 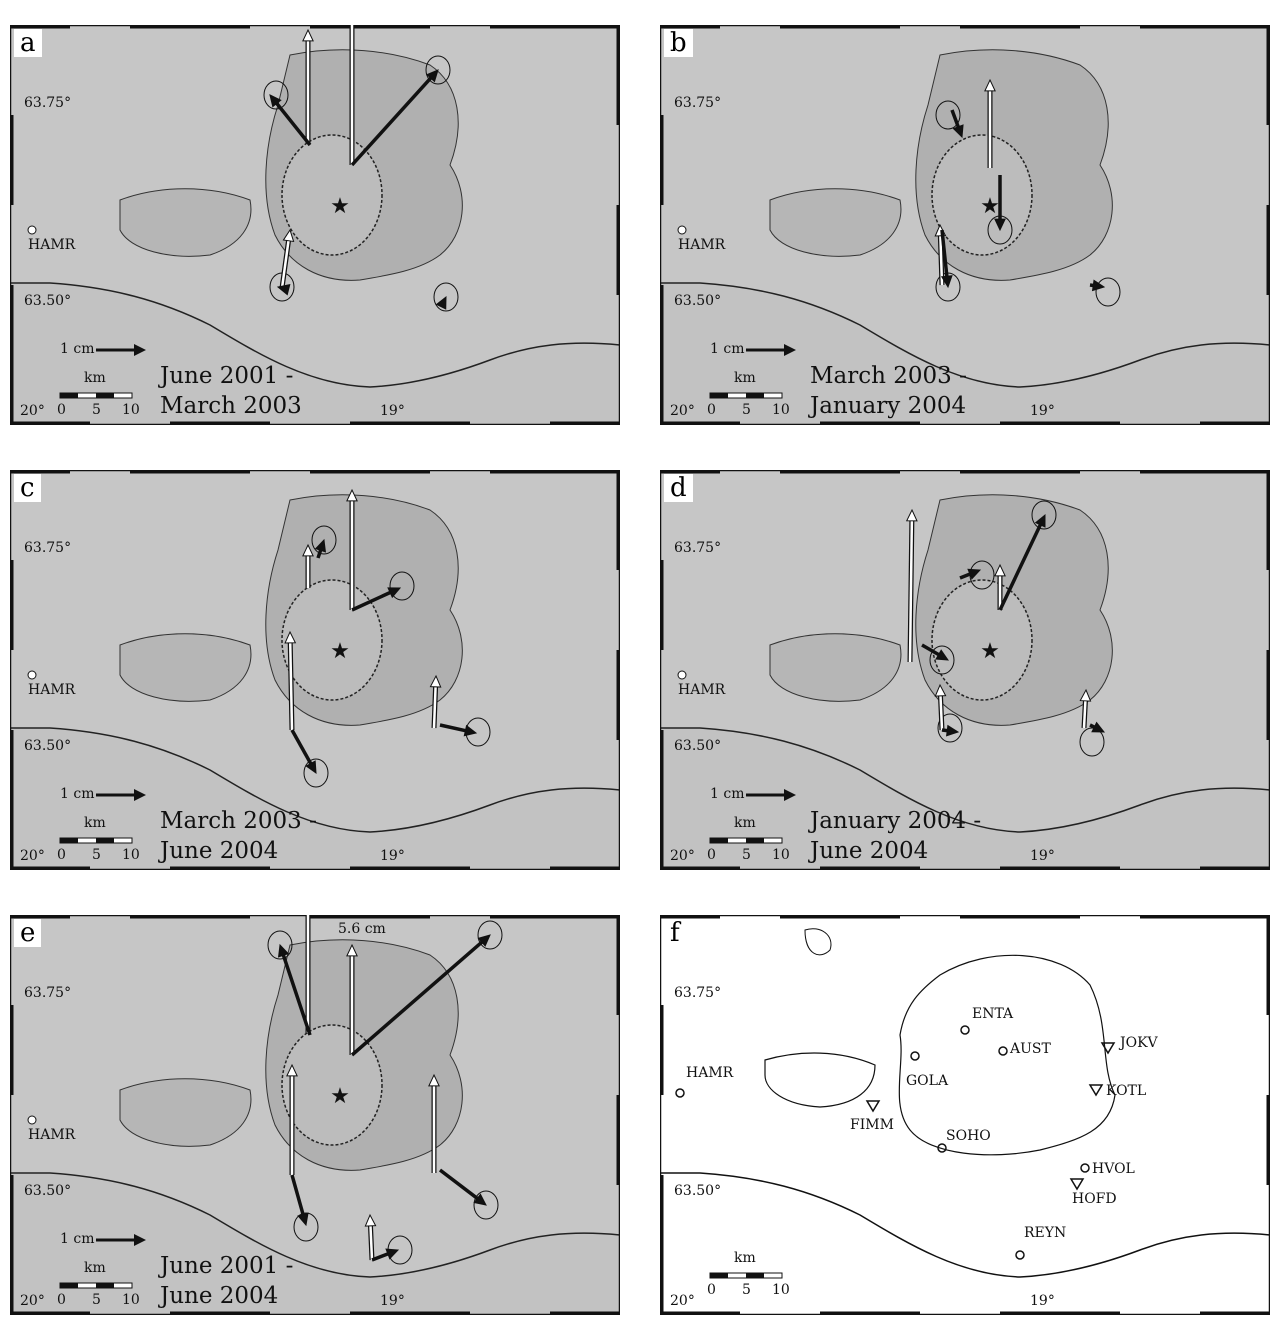 What do you see at coordinates (231, 406) in the screenshot?
I see `period-line-2: March 2003` at bounding box center [231, 406].